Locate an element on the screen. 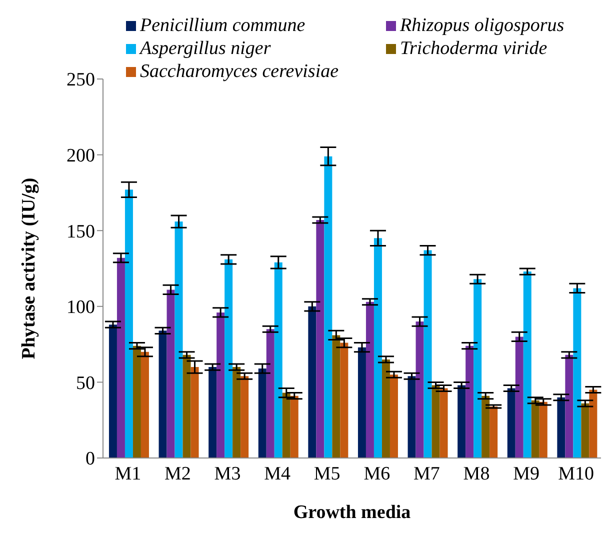 The height and width of the screenshot is (544, 611). legend-label: Rhizopus oligosporus is located at coordinates (482, 25).